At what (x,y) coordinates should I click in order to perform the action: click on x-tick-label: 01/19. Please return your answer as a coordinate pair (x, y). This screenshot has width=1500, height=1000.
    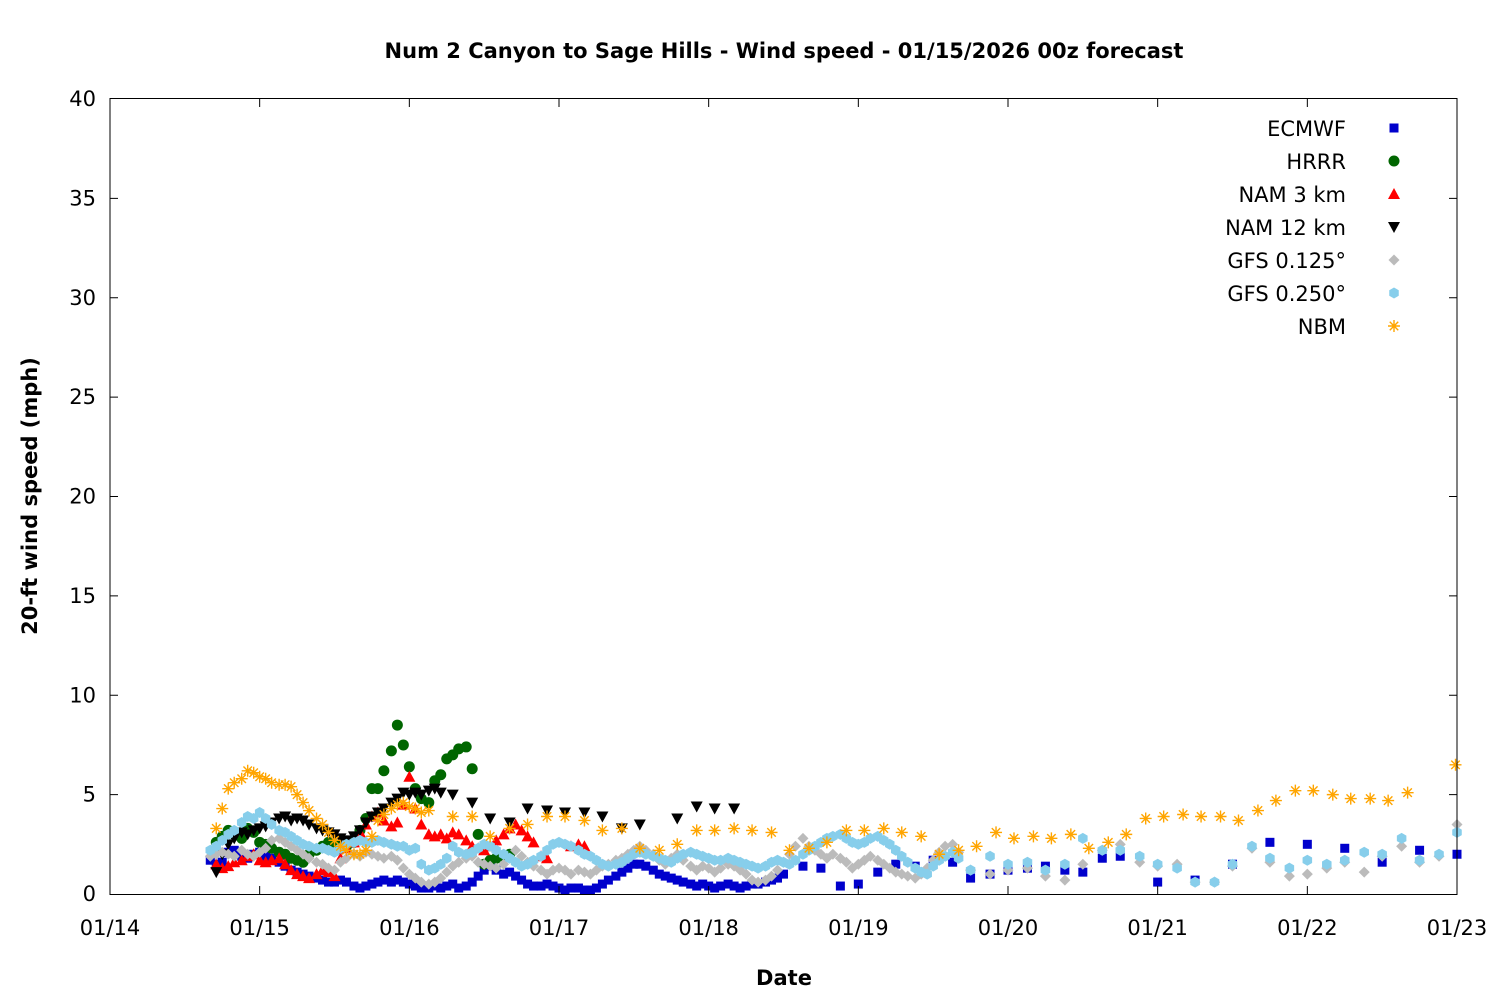
    Looking at the image, I should click on (858, 928).